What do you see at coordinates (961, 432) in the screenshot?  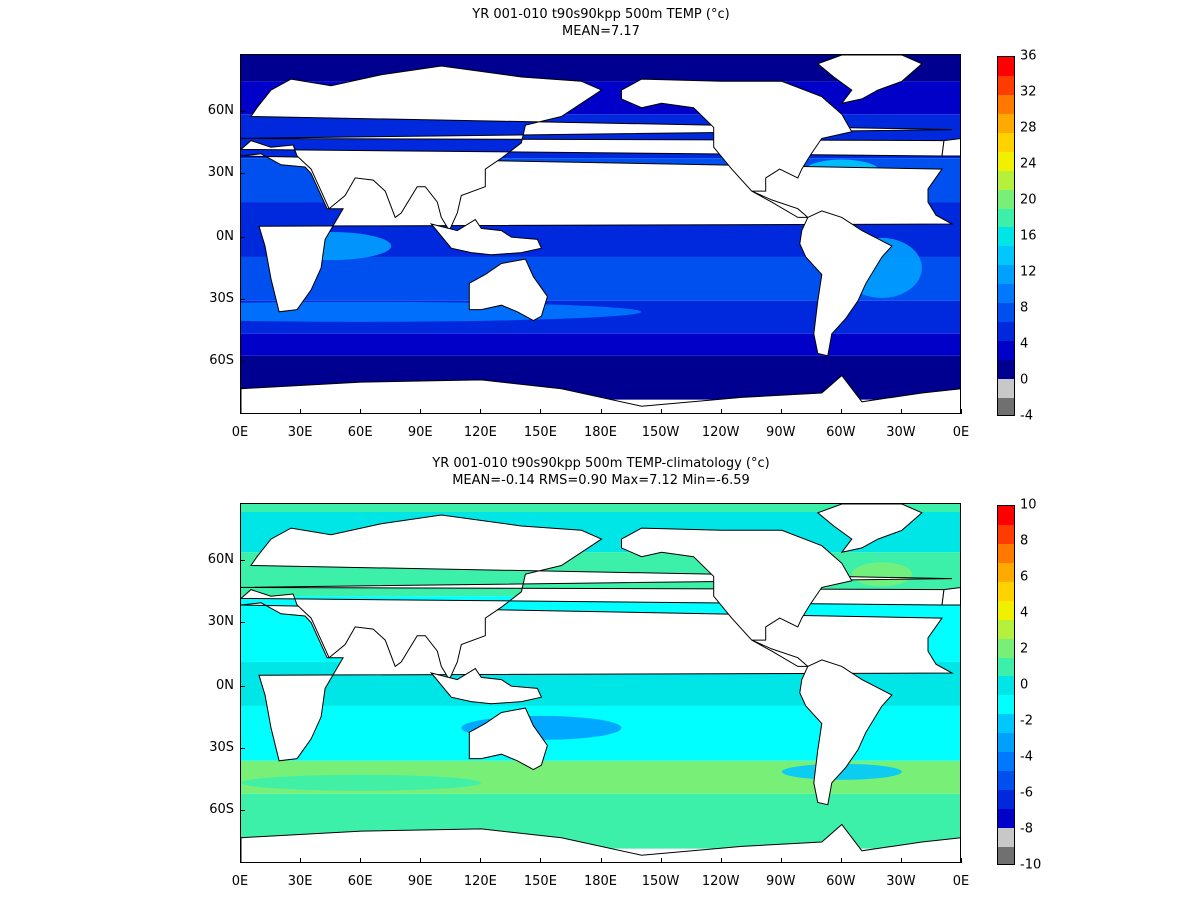 I see `longitude-label: 0E` at bounding box center [961, 432].